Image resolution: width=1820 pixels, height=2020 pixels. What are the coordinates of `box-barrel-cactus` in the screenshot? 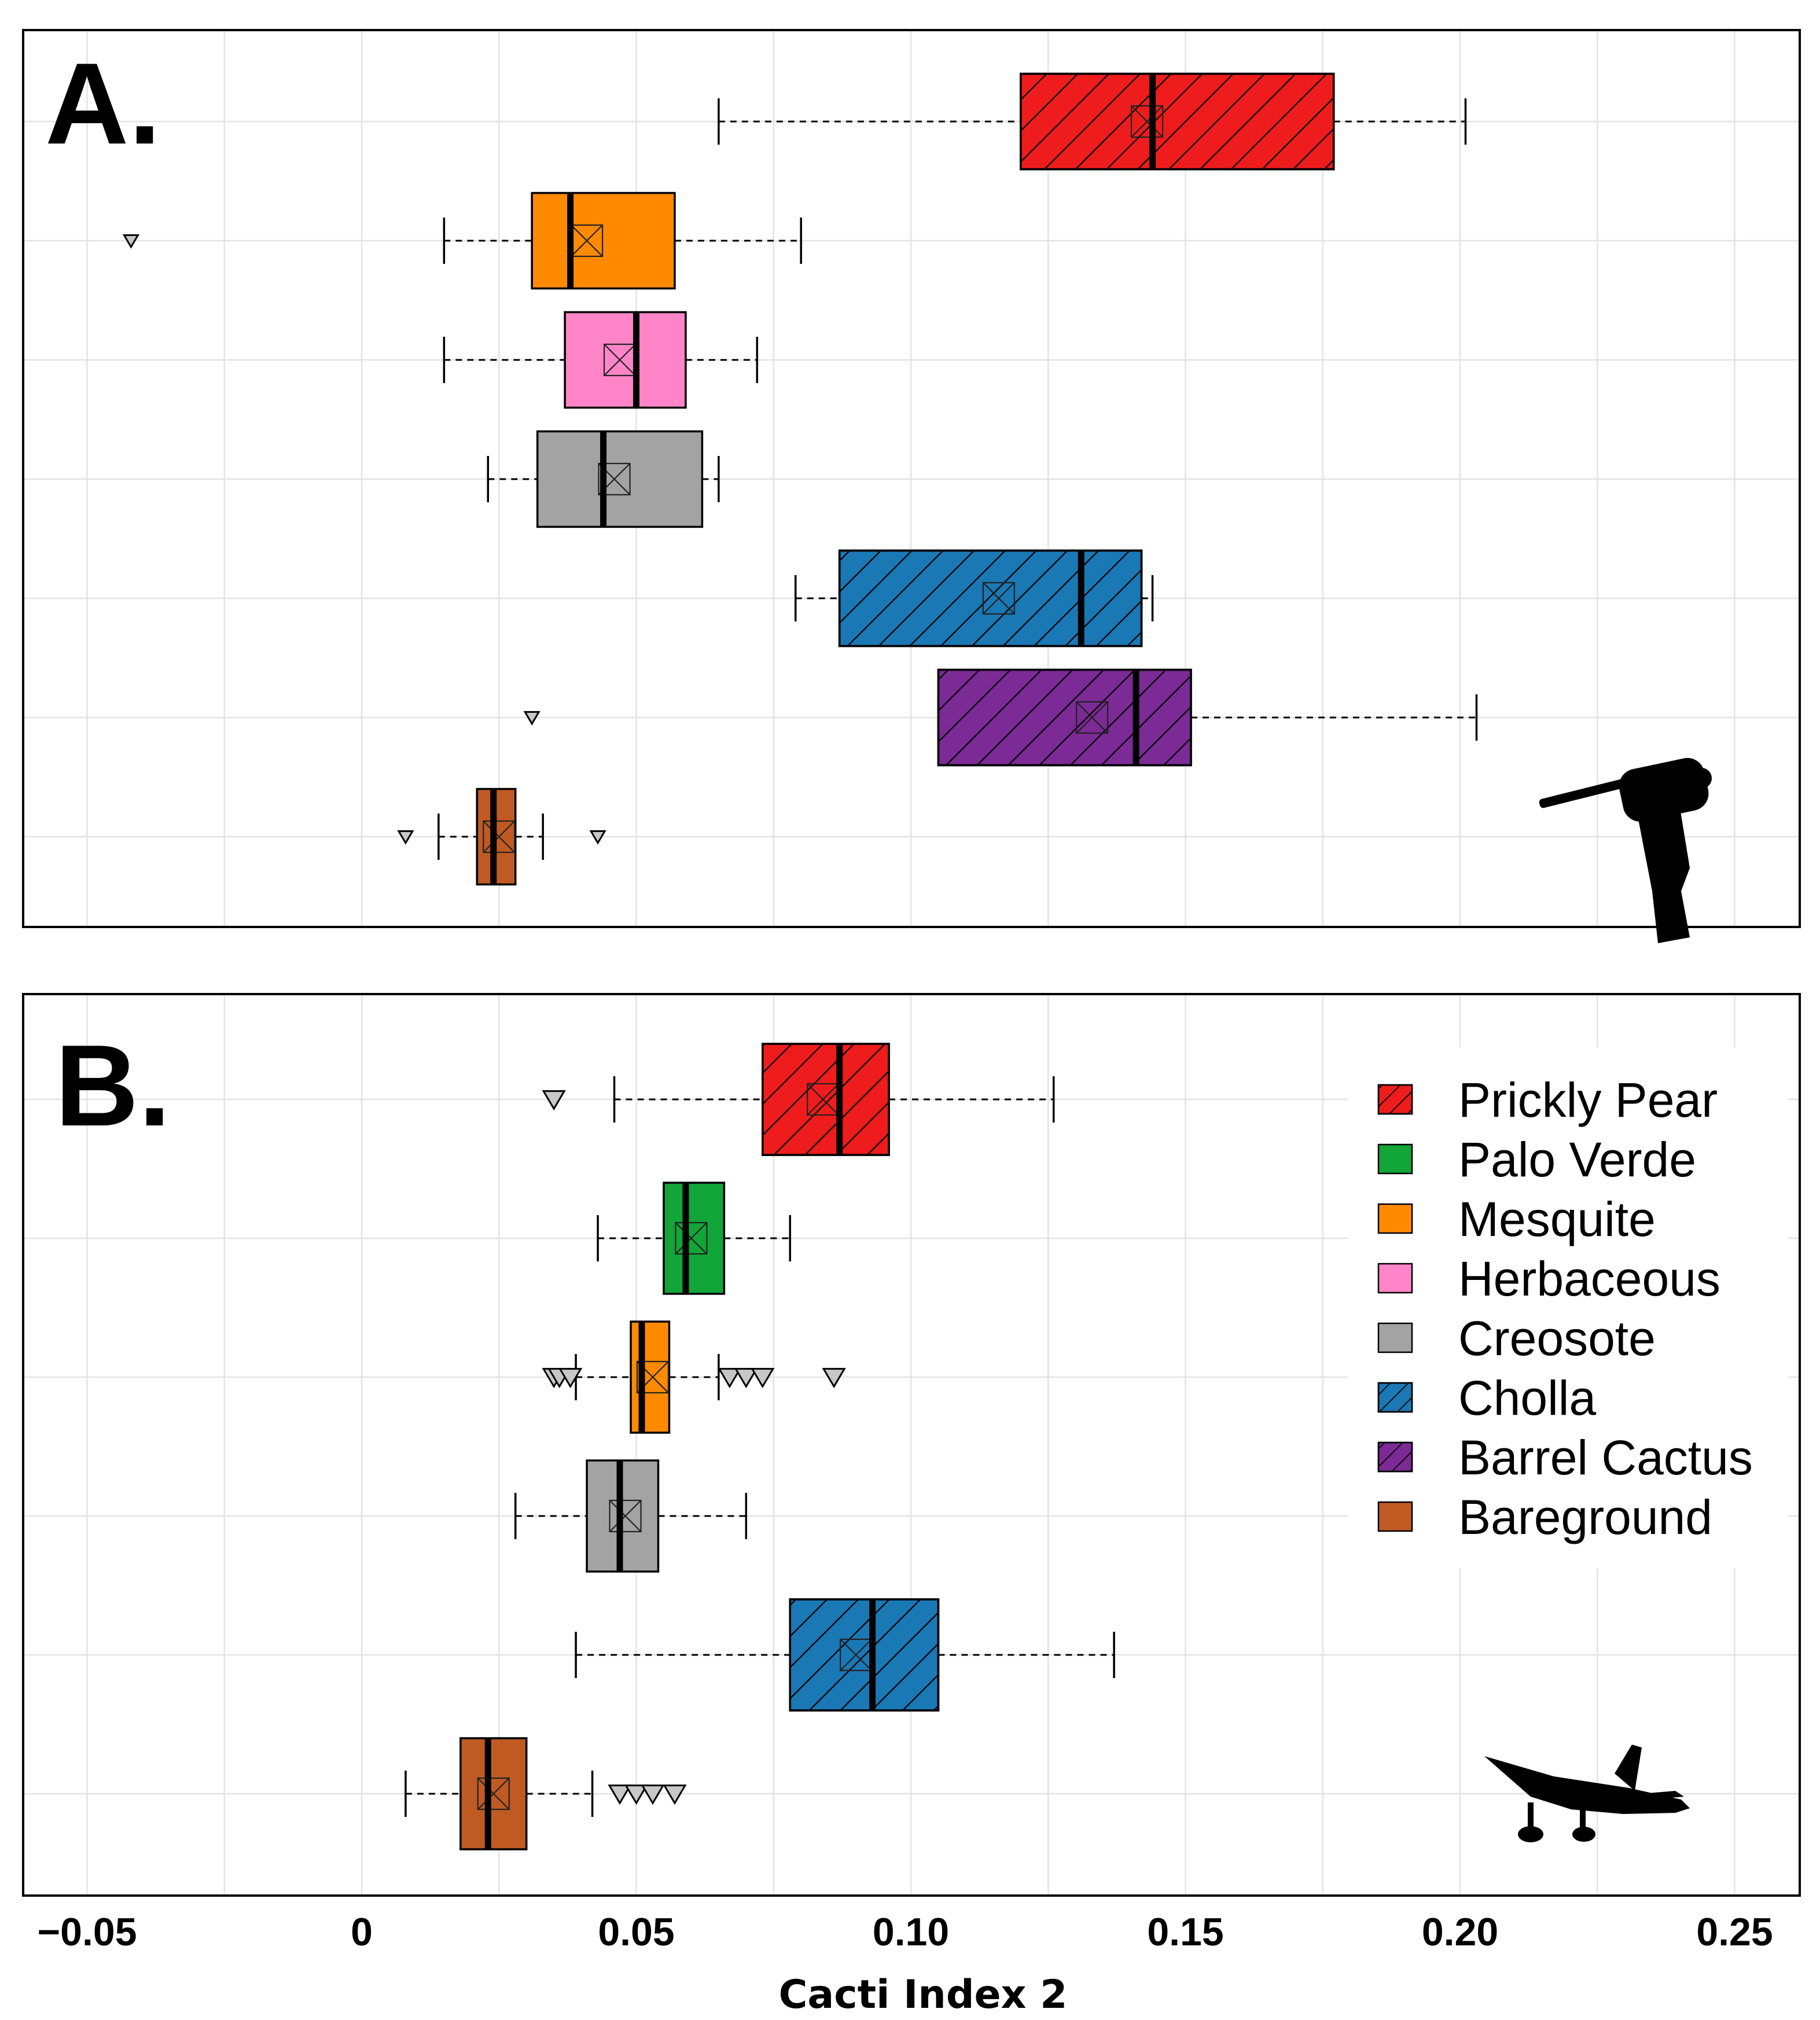 It's located at (1000, 717).